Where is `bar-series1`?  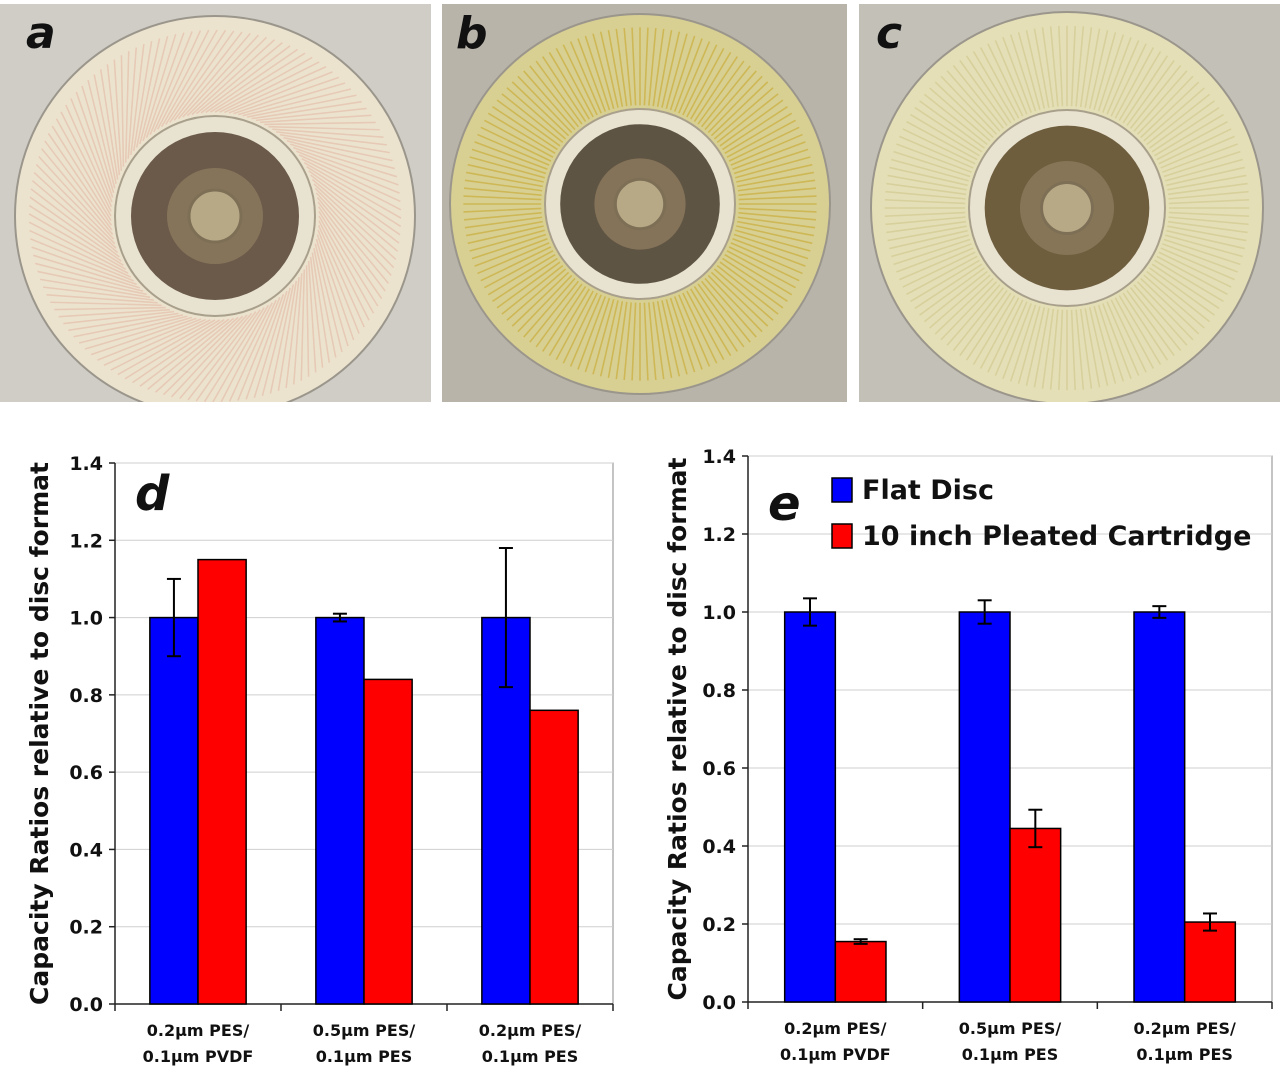
bar-series1 is located at coordinates (174, 810).